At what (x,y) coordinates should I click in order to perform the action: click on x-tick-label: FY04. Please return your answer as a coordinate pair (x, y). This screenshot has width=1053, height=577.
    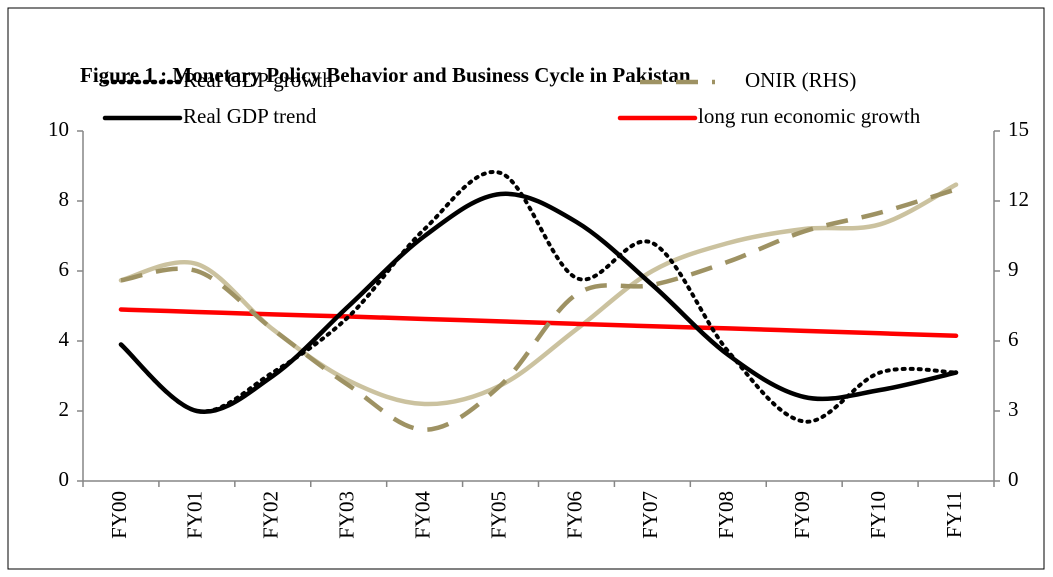
    Looking at the image, I should click on (422, 515).